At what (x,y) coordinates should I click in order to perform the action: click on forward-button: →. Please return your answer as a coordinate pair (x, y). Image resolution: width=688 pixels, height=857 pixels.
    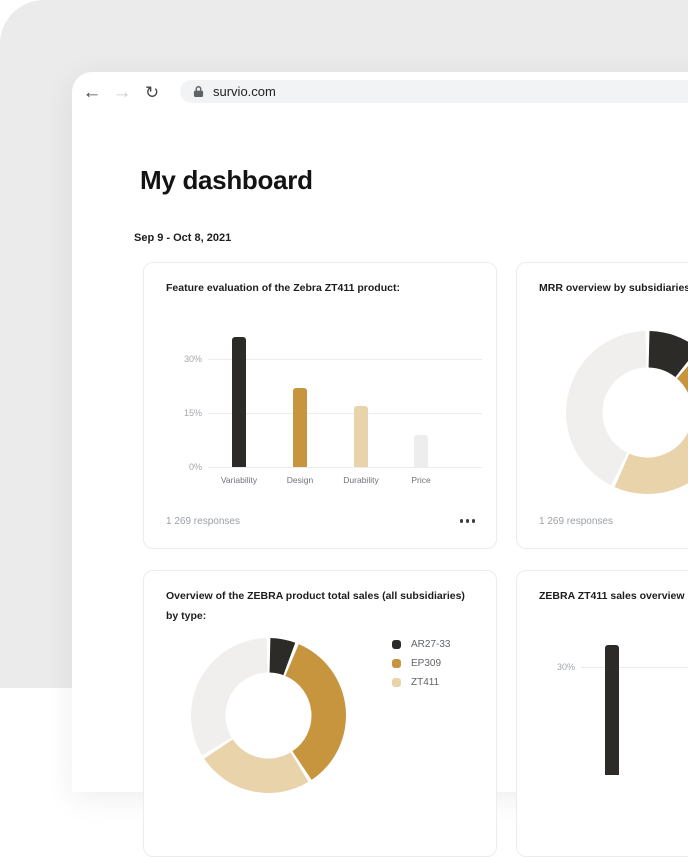
    Looking at the image, I should click on (122, 92).